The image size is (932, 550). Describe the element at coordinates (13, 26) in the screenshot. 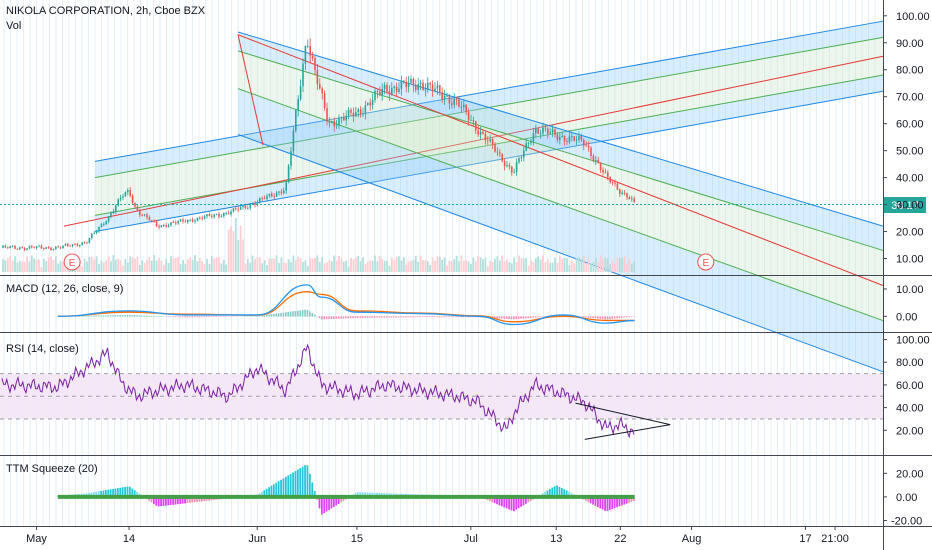

I see `volume-title: Vol` at that location.